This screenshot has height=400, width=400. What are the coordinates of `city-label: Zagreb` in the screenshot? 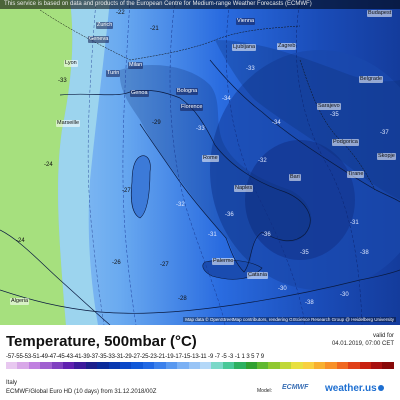 It's located at (287, 46).